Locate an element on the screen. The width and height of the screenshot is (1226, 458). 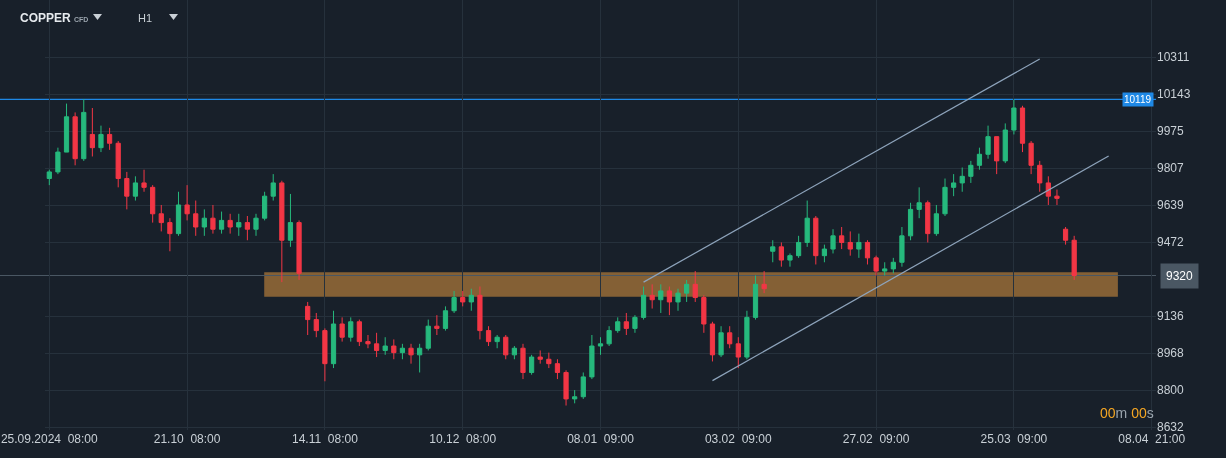
ref-line-label: 10119 is located at coordinates (1138, 99).